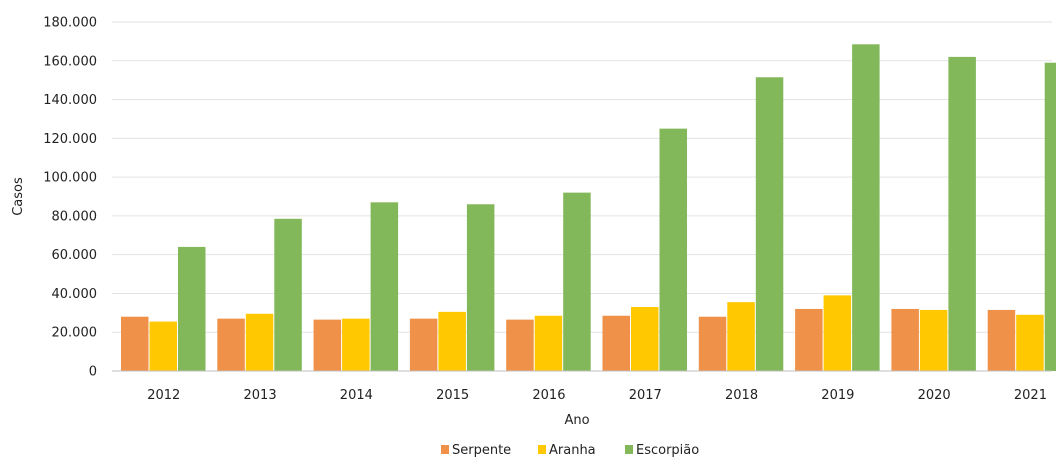 This screenshot has height=459, width=1056. Describe the element at coordinates (259, 342) in the screenshot. I see `bar-aranha-2013` at that location.